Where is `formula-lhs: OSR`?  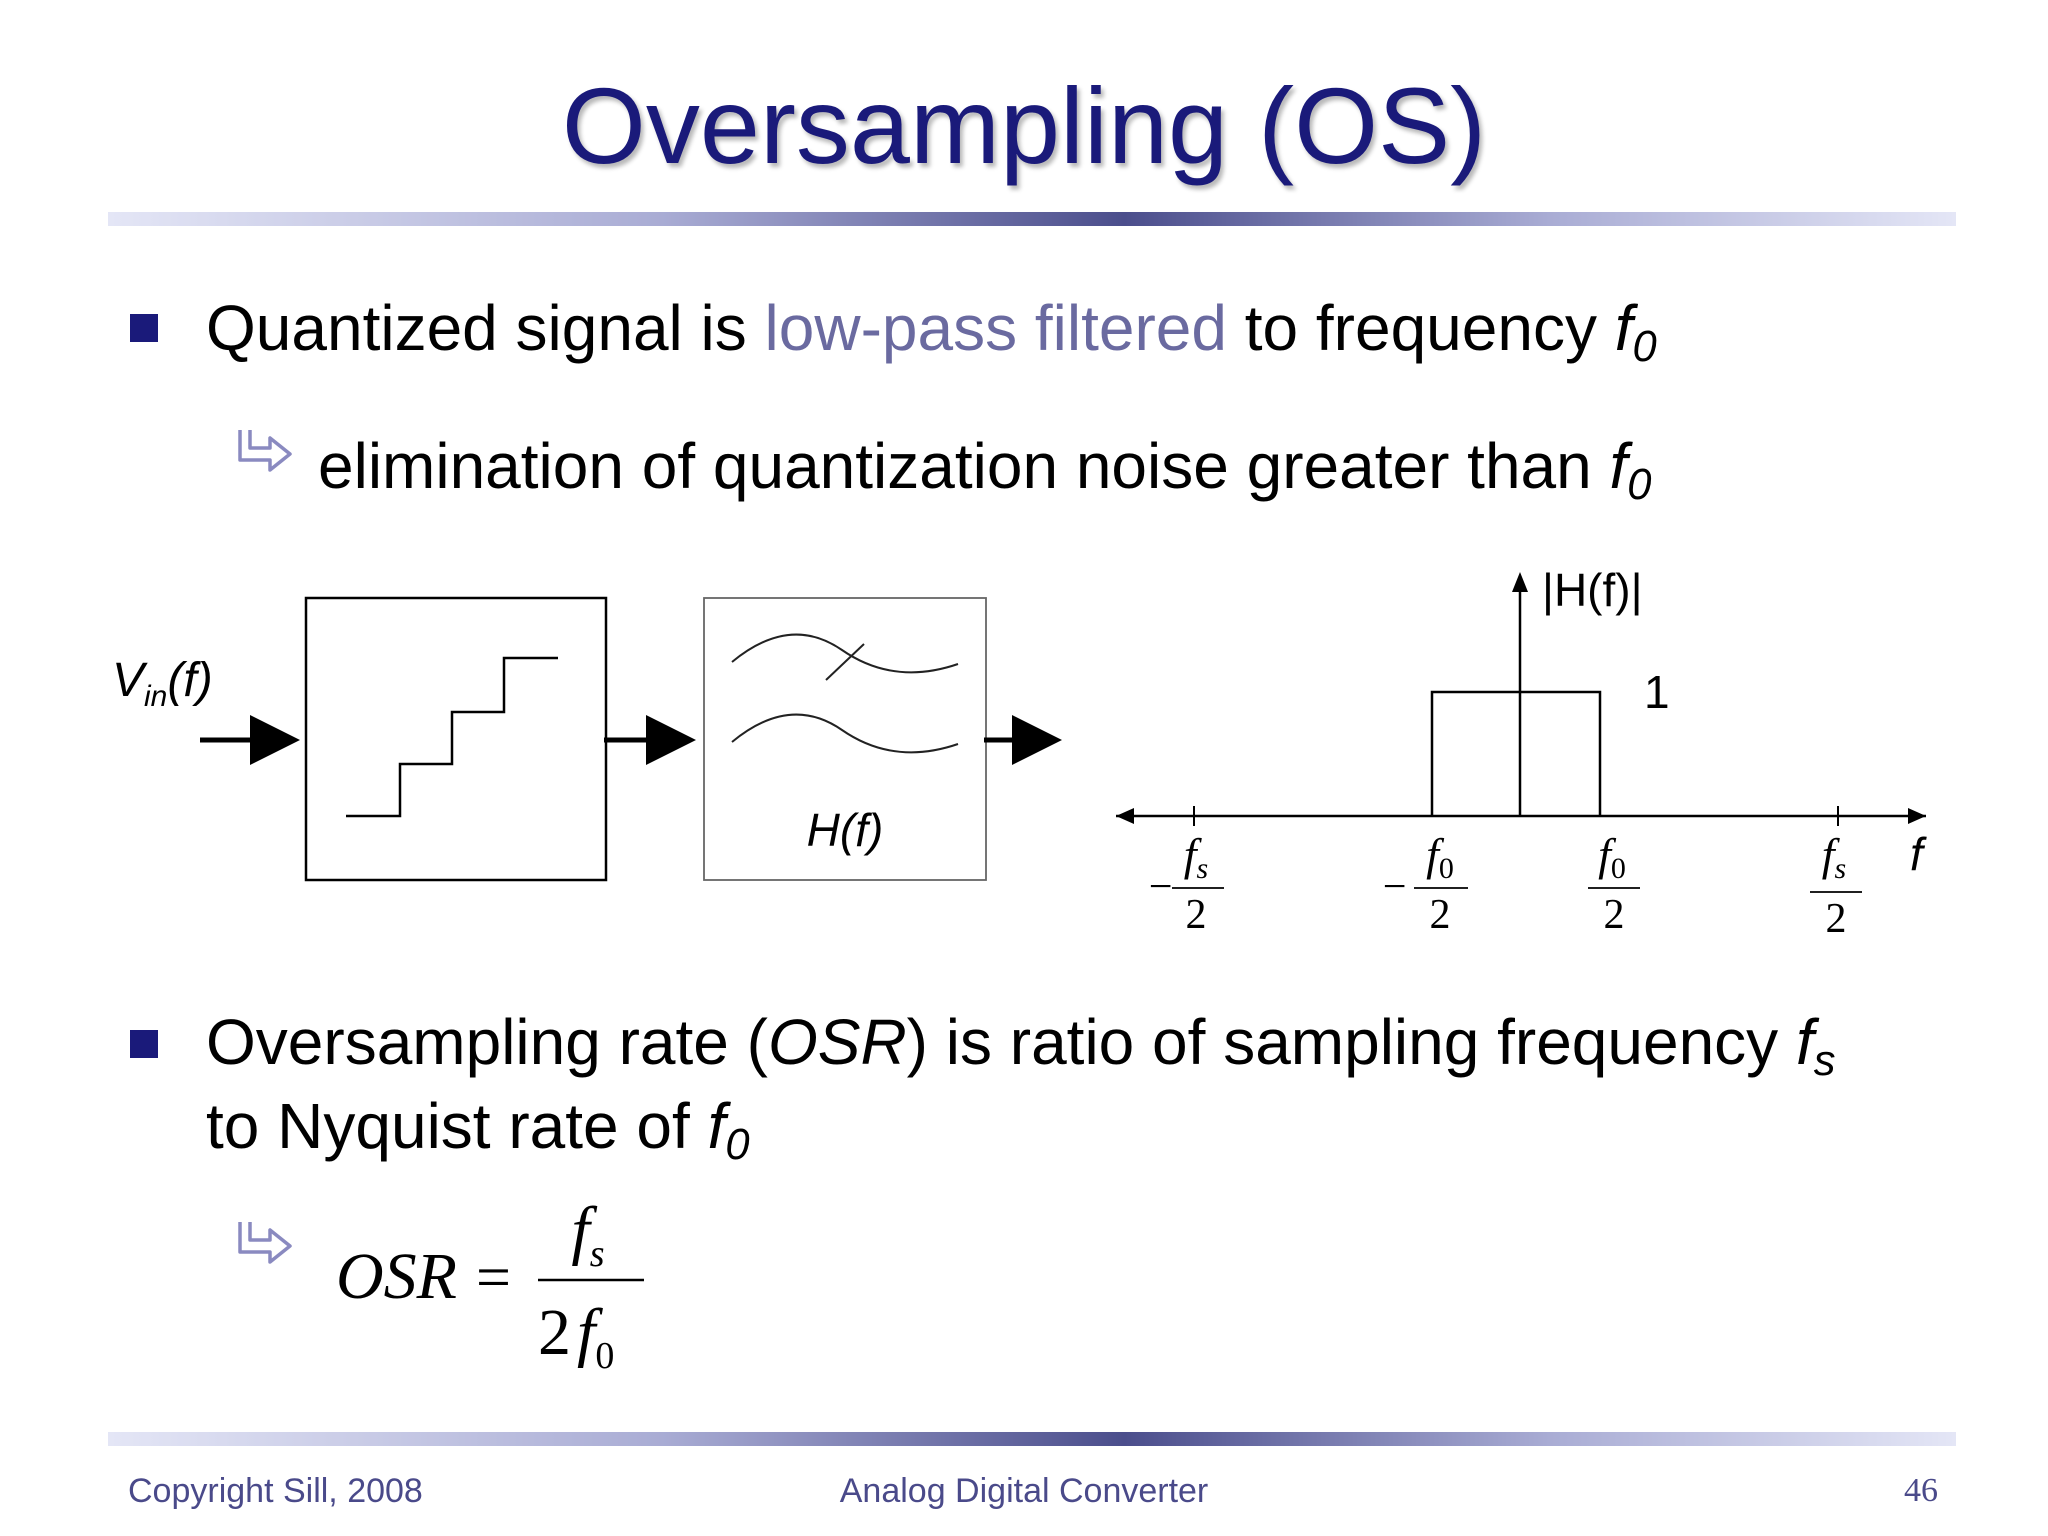 formula-lhs: OSR is located at coordinates (396, 1276).